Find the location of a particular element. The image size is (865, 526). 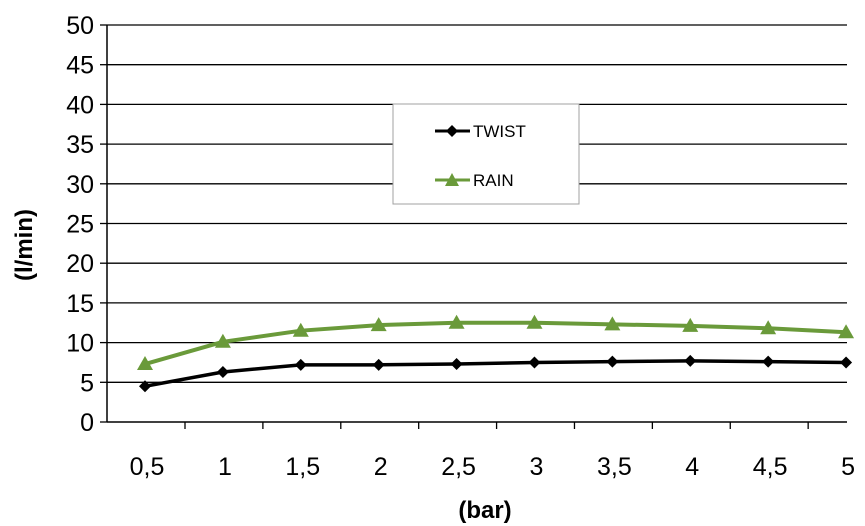

data-series is located at coordinates (496, 353).